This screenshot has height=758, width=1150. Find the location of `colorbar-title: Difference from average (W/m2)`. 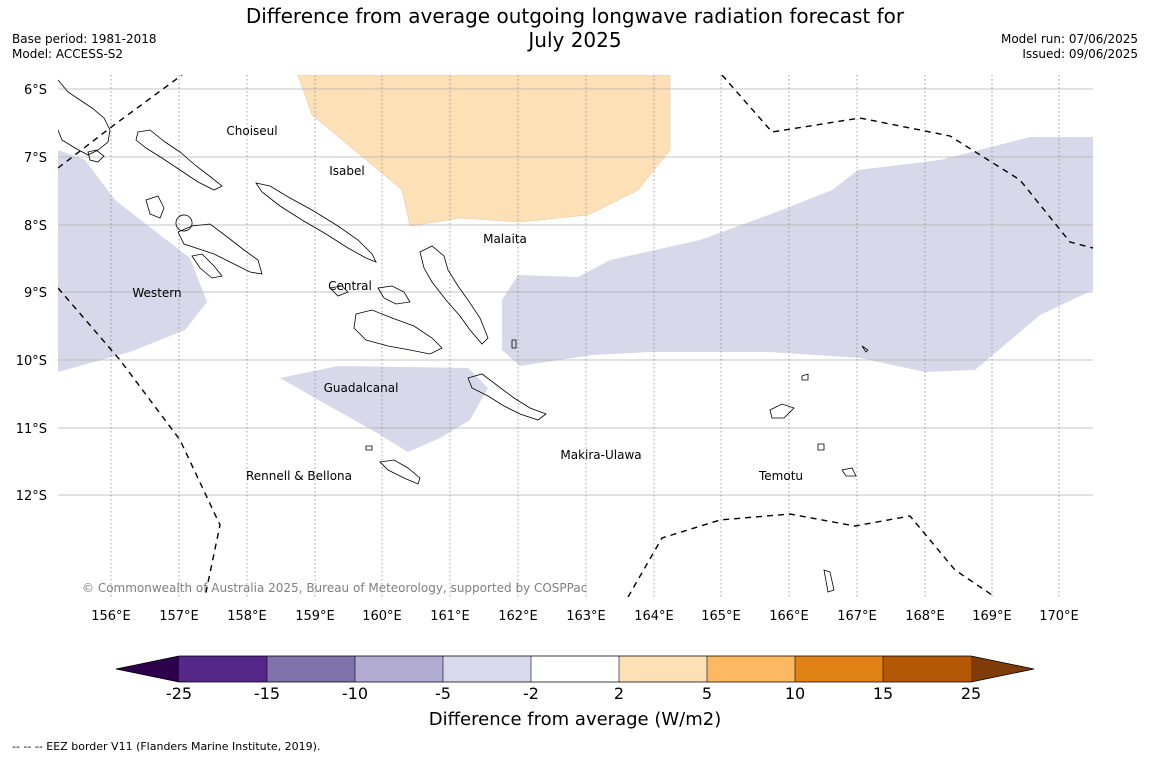

colorbar-title: Difference from average (W/m2) is located at coordinates (575, 719).